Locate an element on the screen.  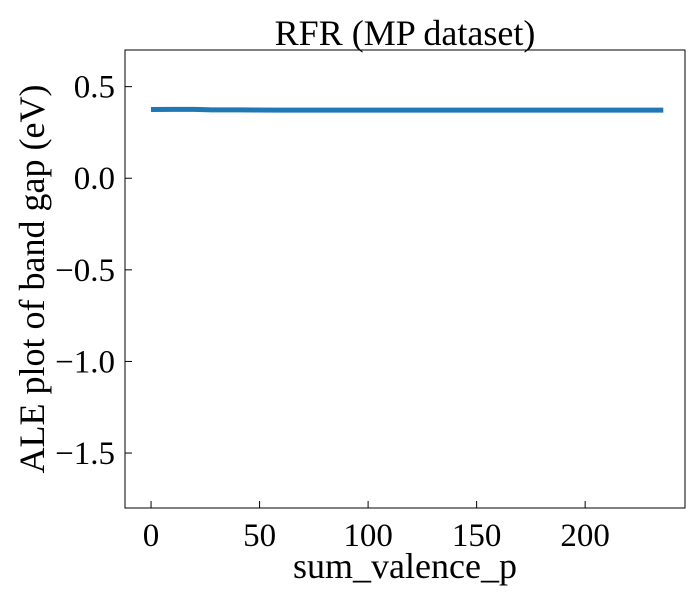
x-tick-label: 0 is located at coordinates (151, 536).